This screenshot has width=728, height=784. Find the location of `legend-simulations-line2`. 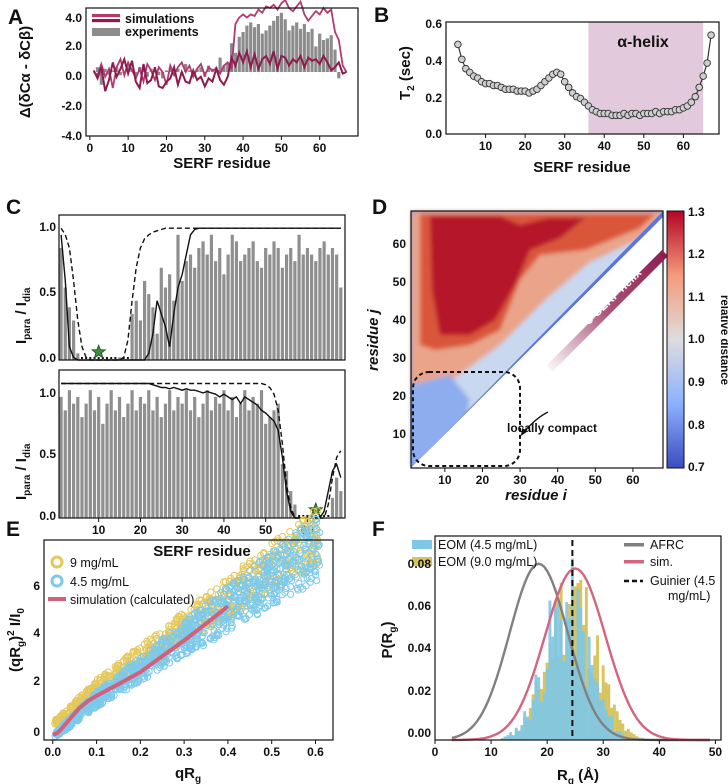

legend-simulations-line2 is located at coordinates (106, 21).